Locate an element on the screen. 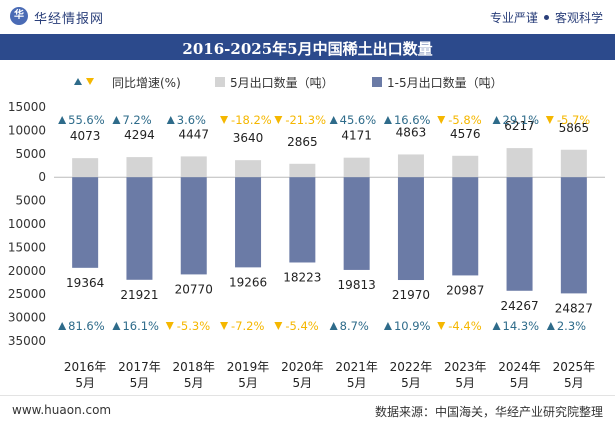  chart-legend: 同比增速(%) 5月出口数量（吨） 1-5月出口数量（吨） is located at coordinates (288, 82).